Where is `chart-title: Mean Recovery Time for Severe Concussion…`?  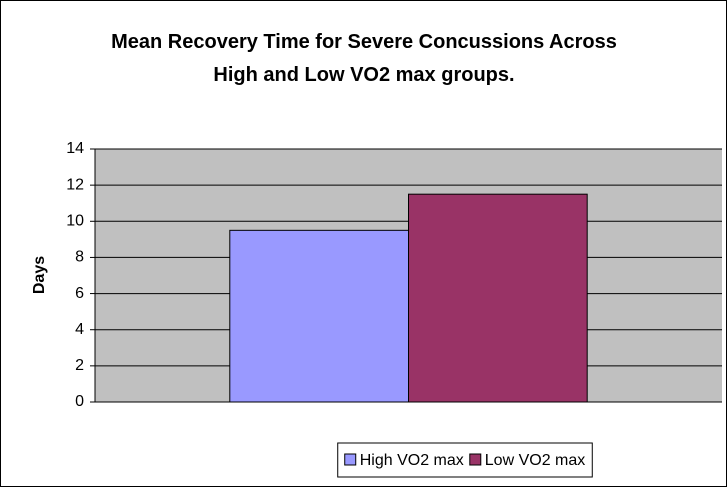
chart-title: Mean Recovery Time for Severe Concussion… is located at coordinates (364, 58).